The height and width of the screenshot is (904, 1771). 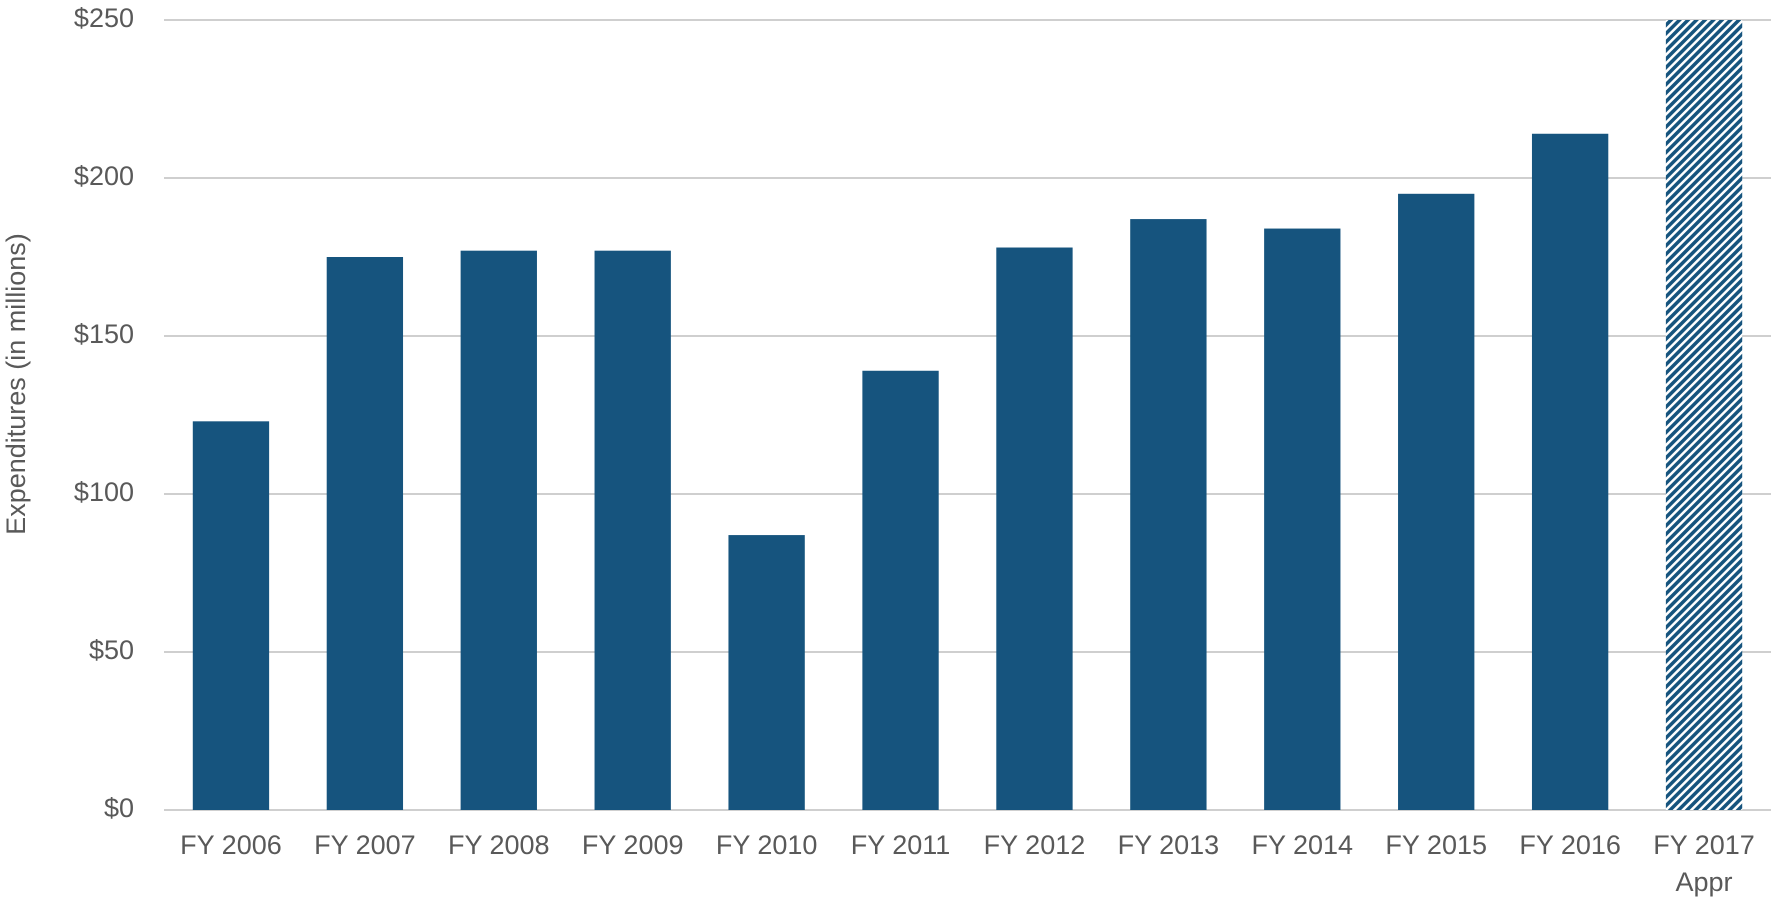 What do you see at coordinates (111, 650) in the screenshot?
I see `y-tick-label: $50` at bounding box center [111, 650].